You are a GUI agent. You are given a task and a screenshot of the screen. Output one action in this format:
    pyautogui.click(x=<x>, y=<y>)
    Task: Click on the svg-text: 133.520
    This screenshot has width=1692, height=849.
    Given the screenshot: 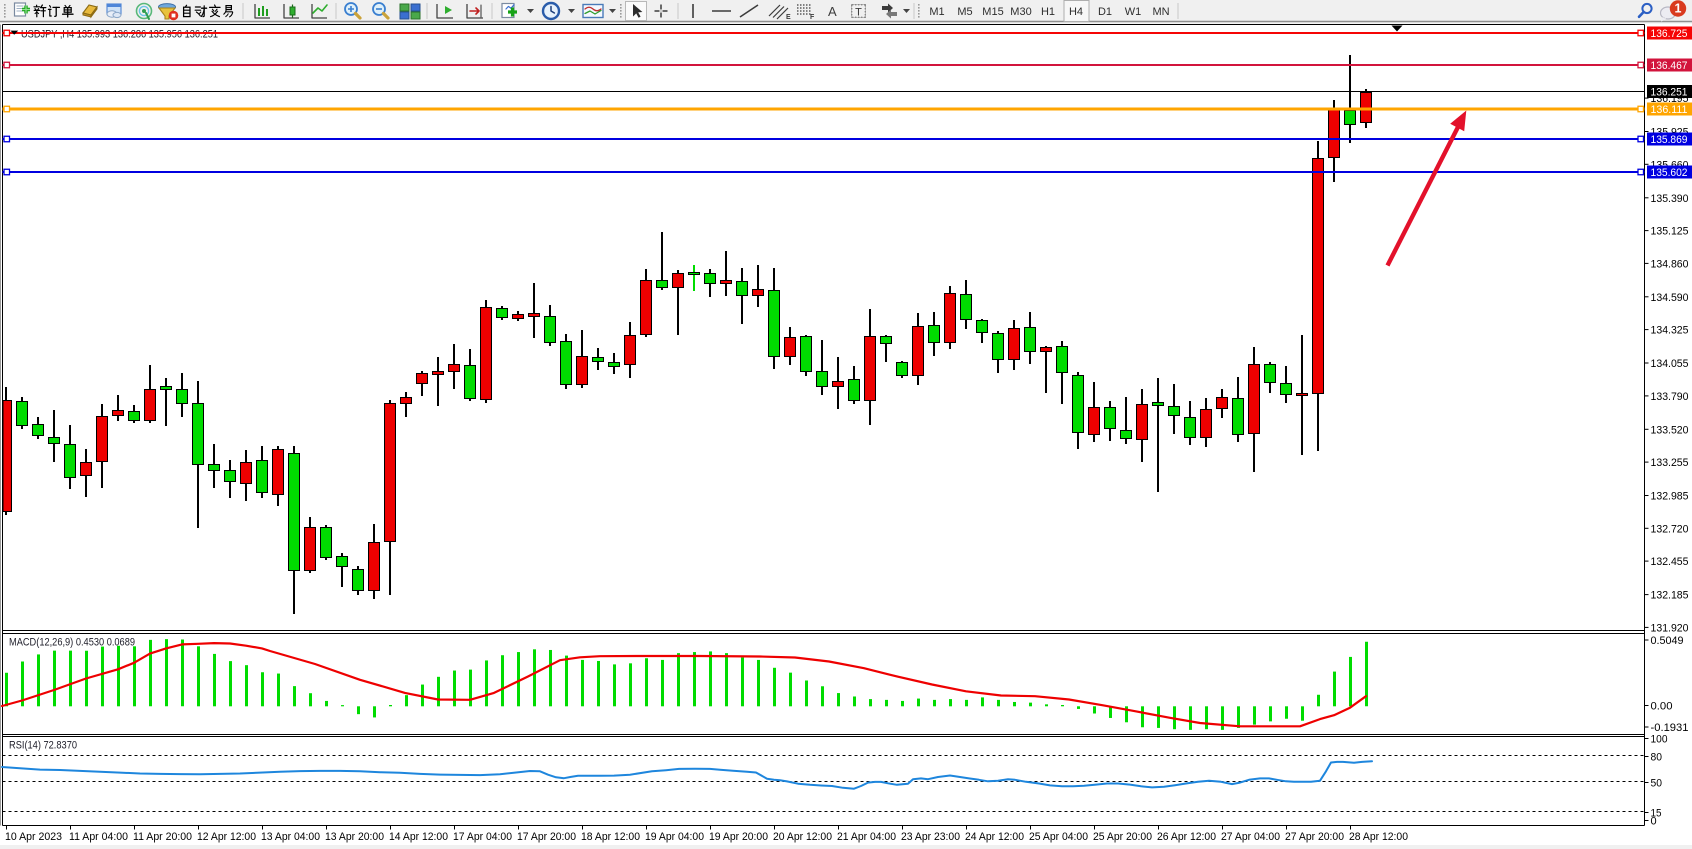 What is the action you would take?
    pyautogui.click(x=1670, y=430)
    